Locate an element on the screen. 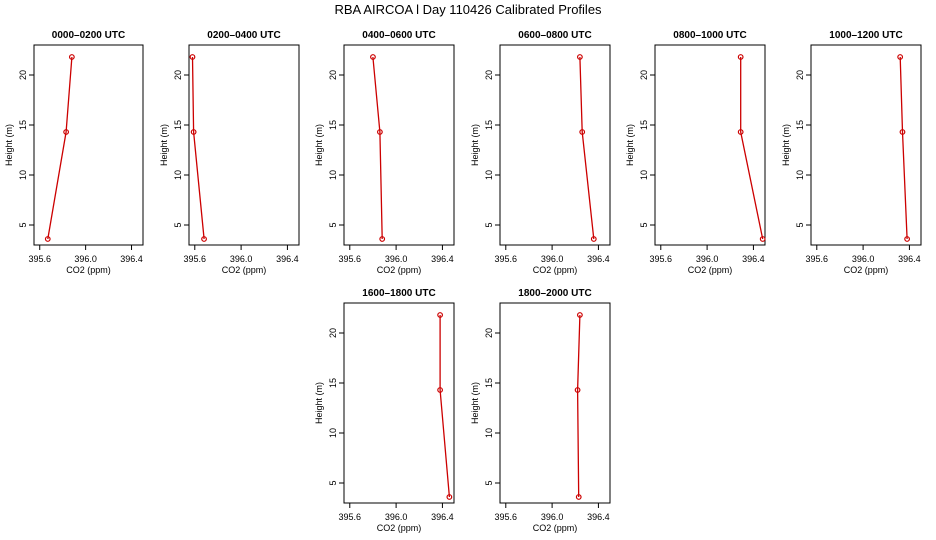  panel-title: 1600–1800 UTC is located at coordinates (398, 293).